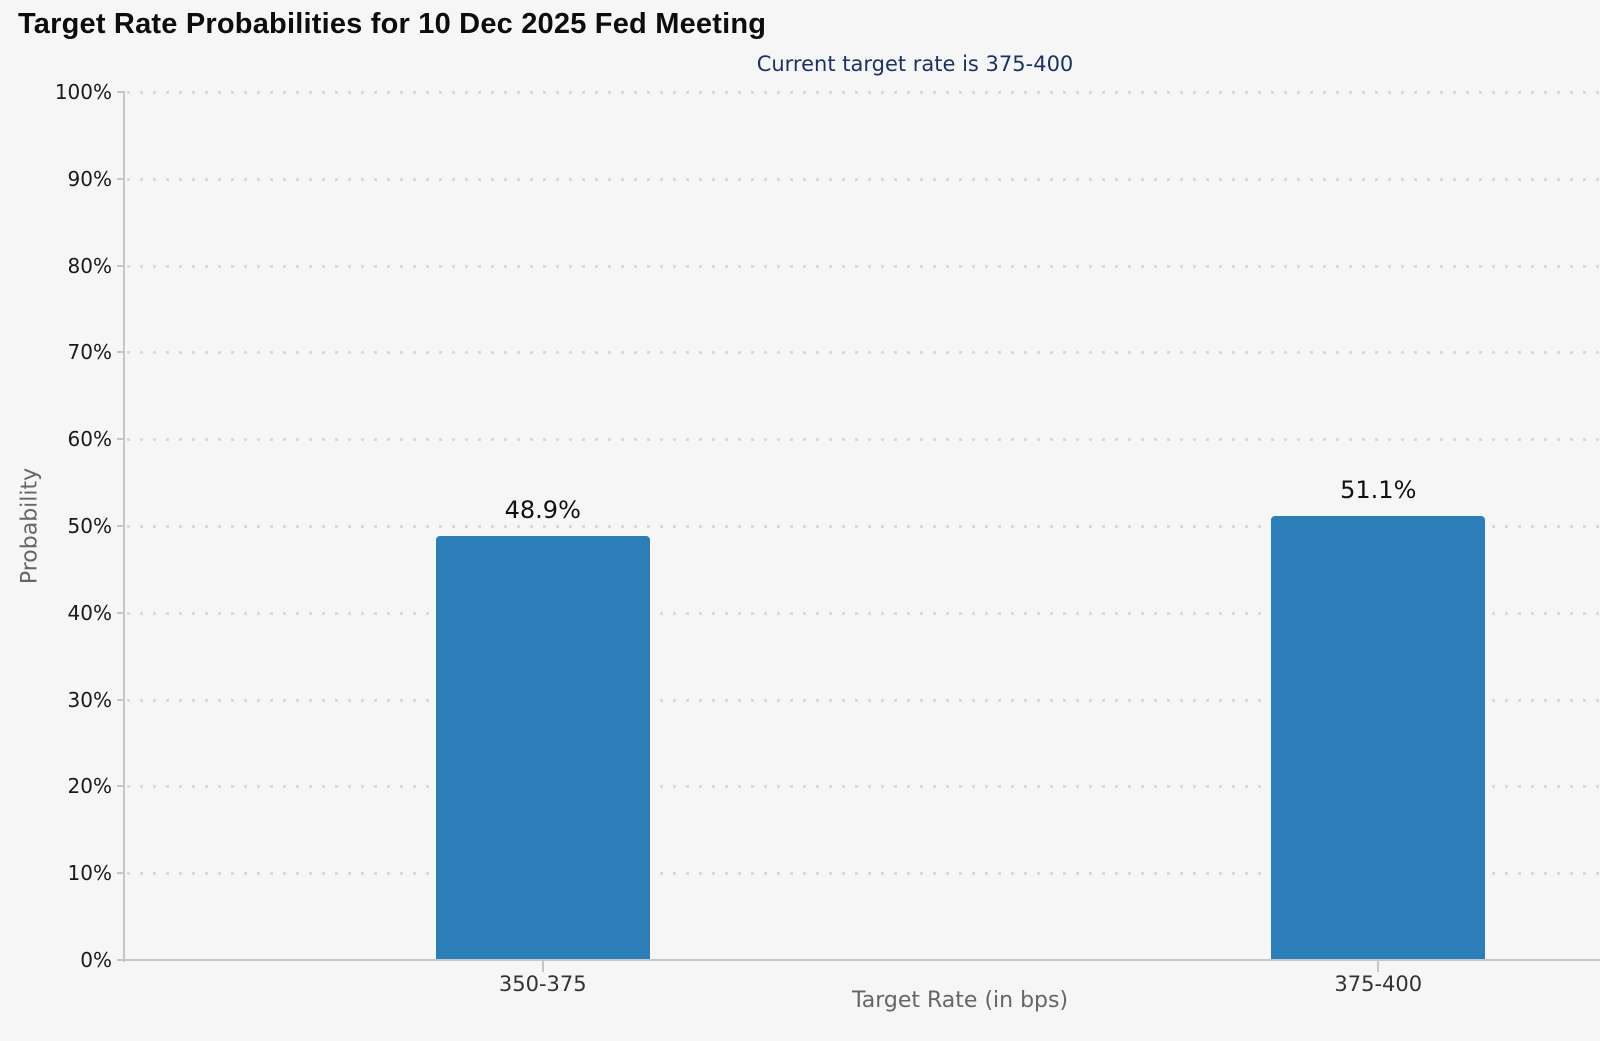  I want to click on y-tick-label-50: 50%, so click(89, 526).